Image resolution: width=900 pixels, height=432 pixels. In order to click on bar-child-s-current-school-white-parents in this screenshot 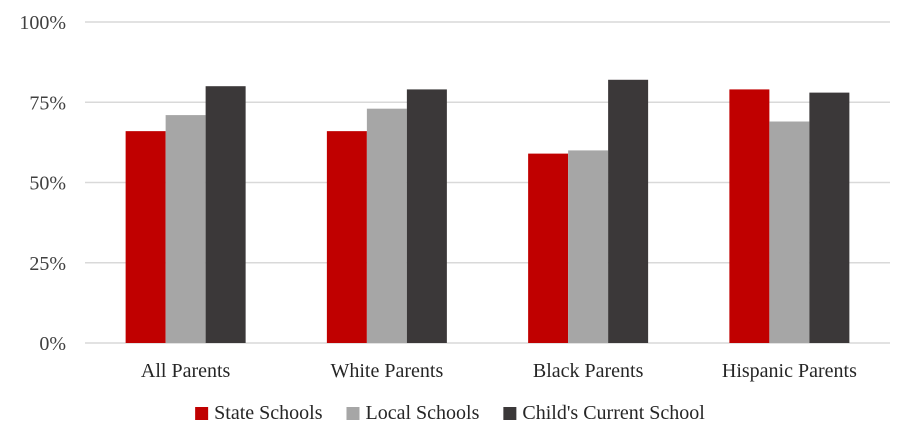, I will do `click(426, 216)`.